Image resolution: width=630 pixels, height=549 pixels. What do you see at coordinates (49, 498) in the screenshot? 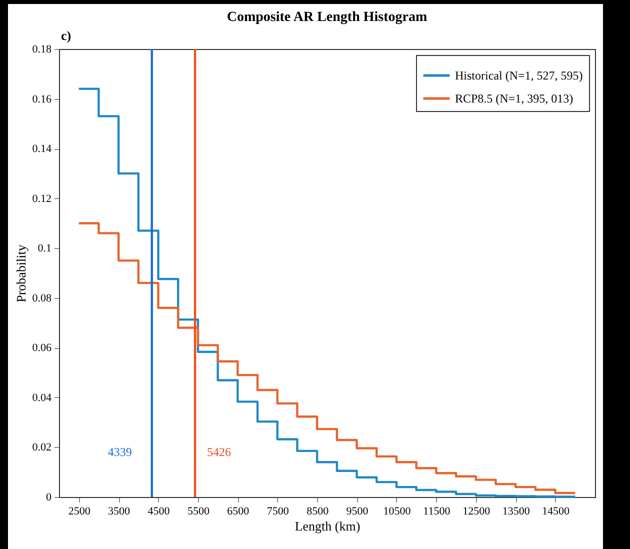
I see `y-tick-label: 0` at bounding box center [49, 498].